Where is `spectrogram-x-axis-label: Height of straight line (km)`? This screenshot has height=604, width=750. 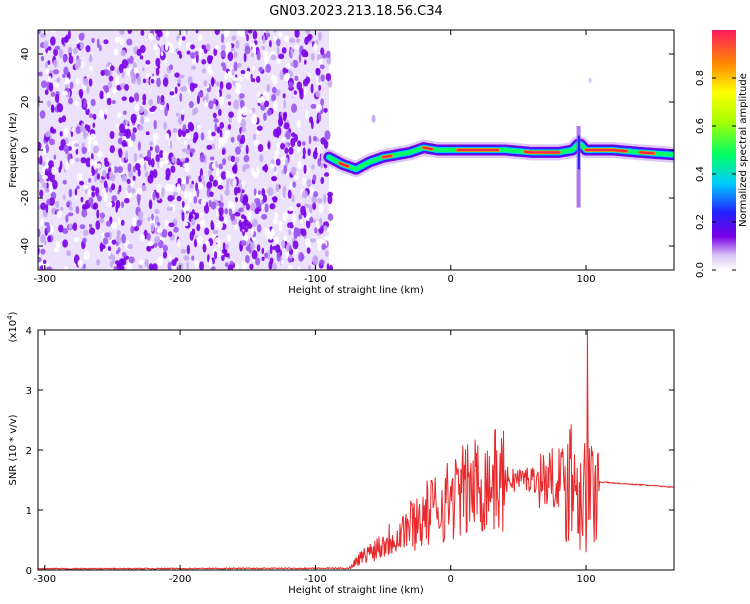 spectrogram-x-axis-label: Height of straight line (km) is located at coordinates (356, 290).